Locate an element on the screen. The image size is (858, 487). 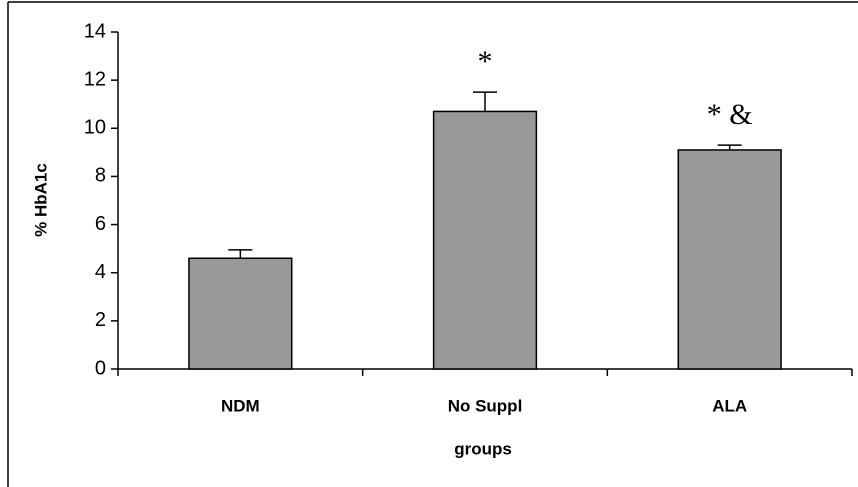
y-tick-label: 4 is located at coordinates (100, 272).